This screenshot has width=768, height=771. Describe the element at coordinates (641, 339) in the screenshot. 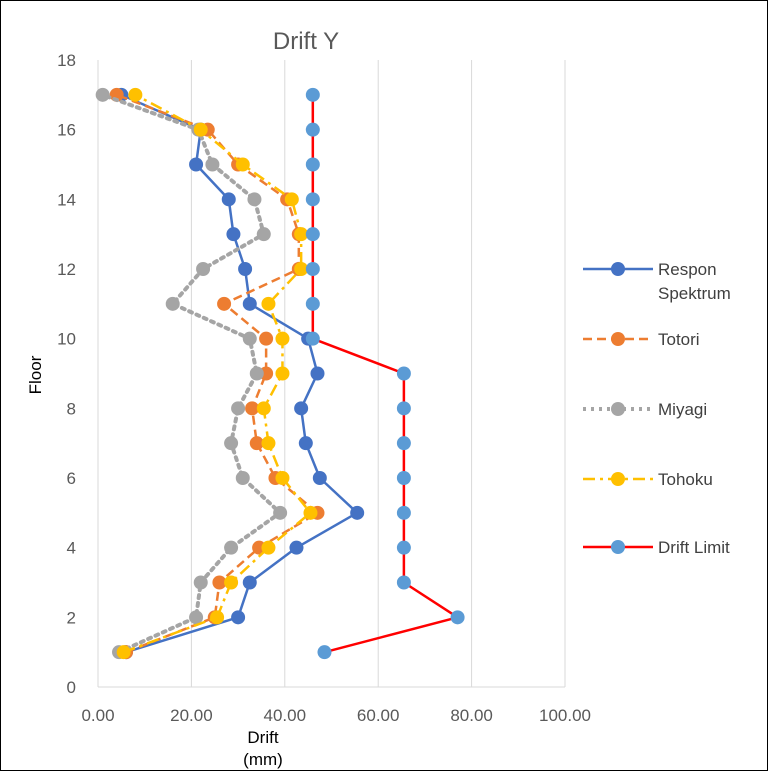

I see `legend-item-totori: Totori` at that location.